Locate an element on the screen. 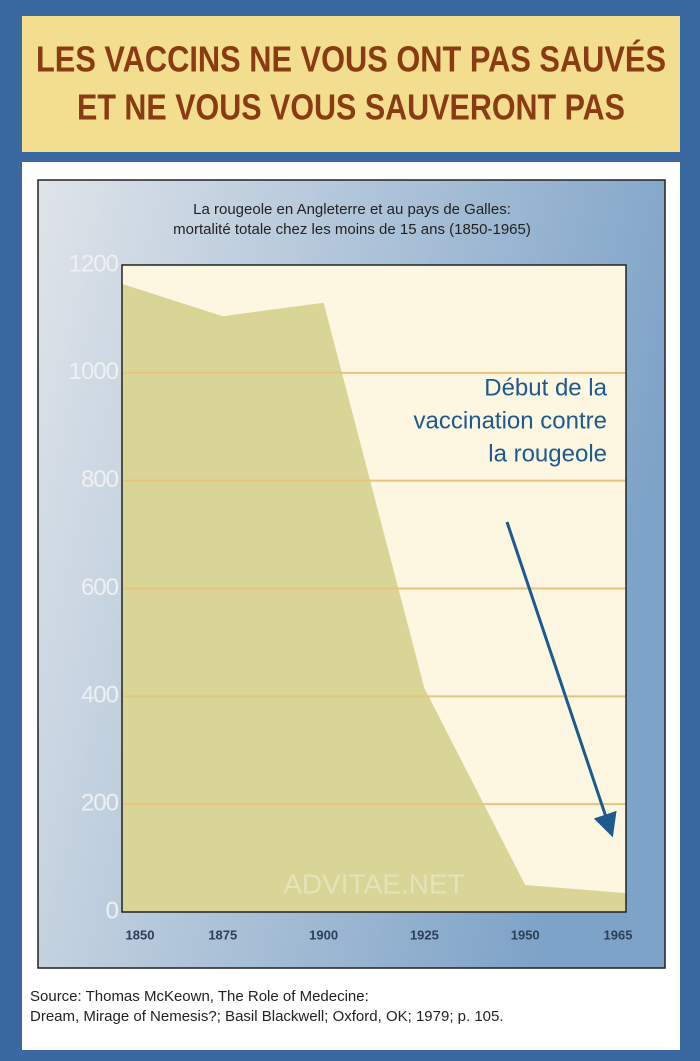  y-tick-label: 1200 is located at coordinates (94, 263).